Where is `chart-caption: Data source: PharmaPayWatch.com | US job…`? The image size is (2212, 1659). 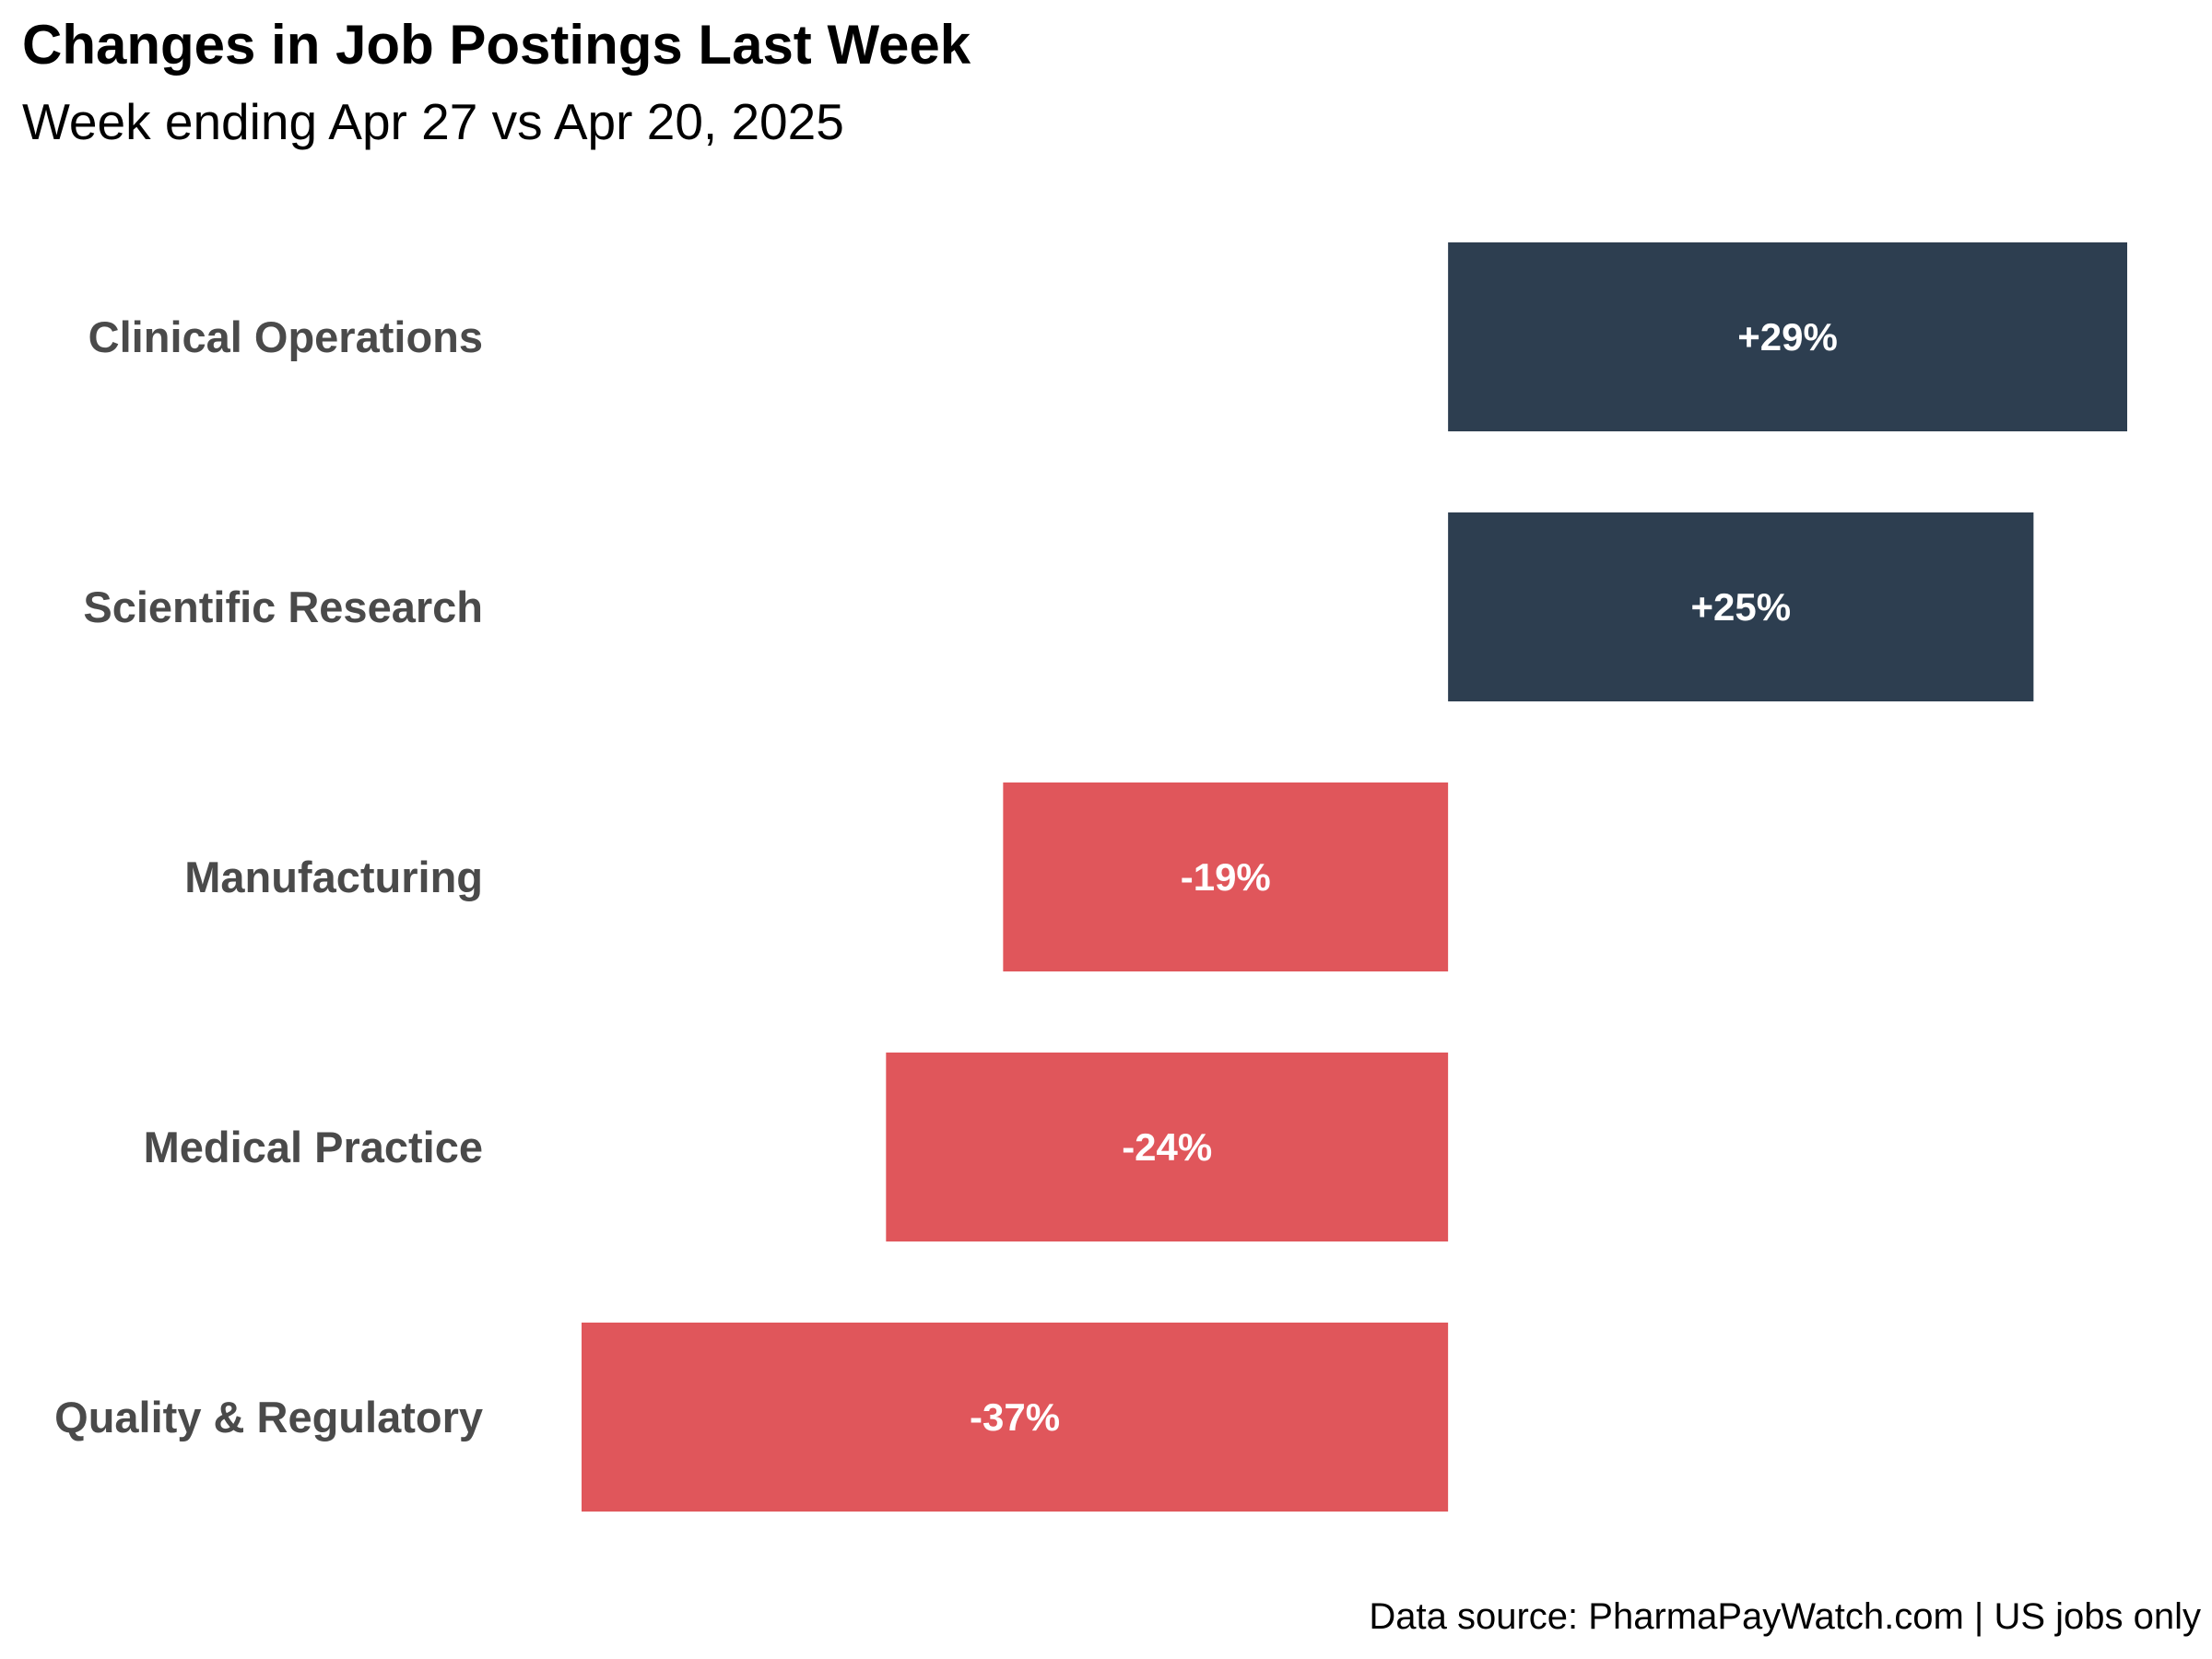
chart-caption: Data source: PharmaPayWatch.com | US job… is located at coordinates (1785, 1616).